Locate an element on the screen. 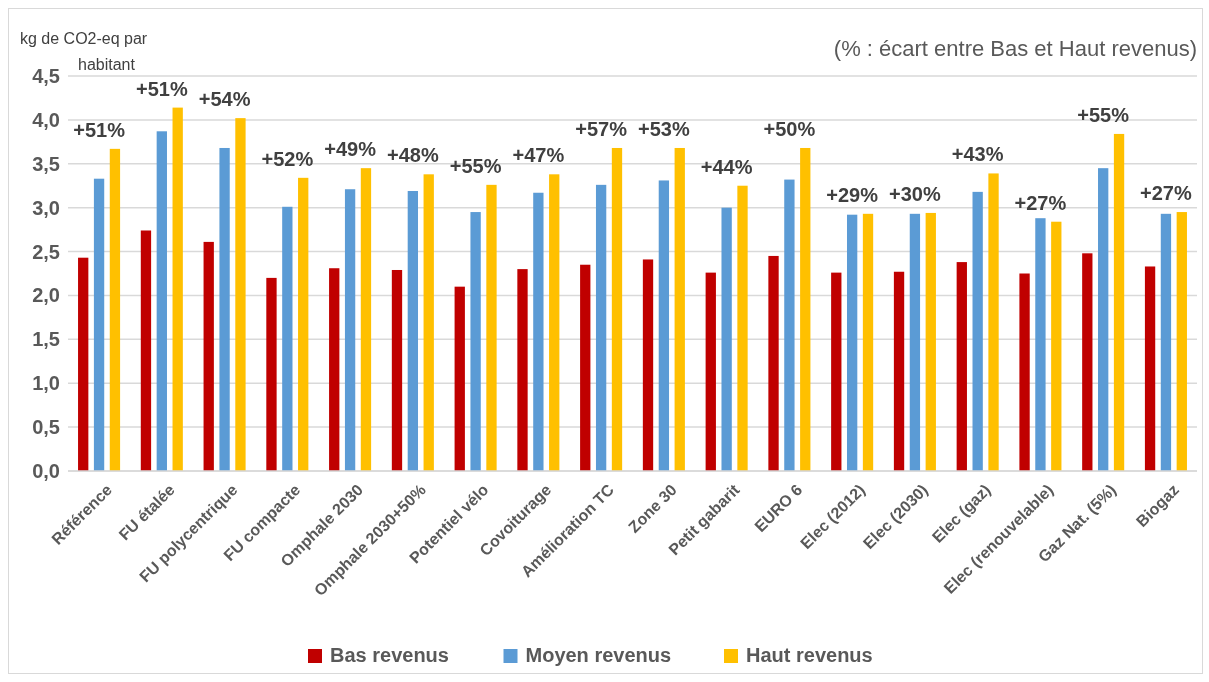 The width and height of the screenshot is (1209, 682). chart-subtitle: (% : écart entre Bas et Haut revenus) is located at coordinates (1015, 48).